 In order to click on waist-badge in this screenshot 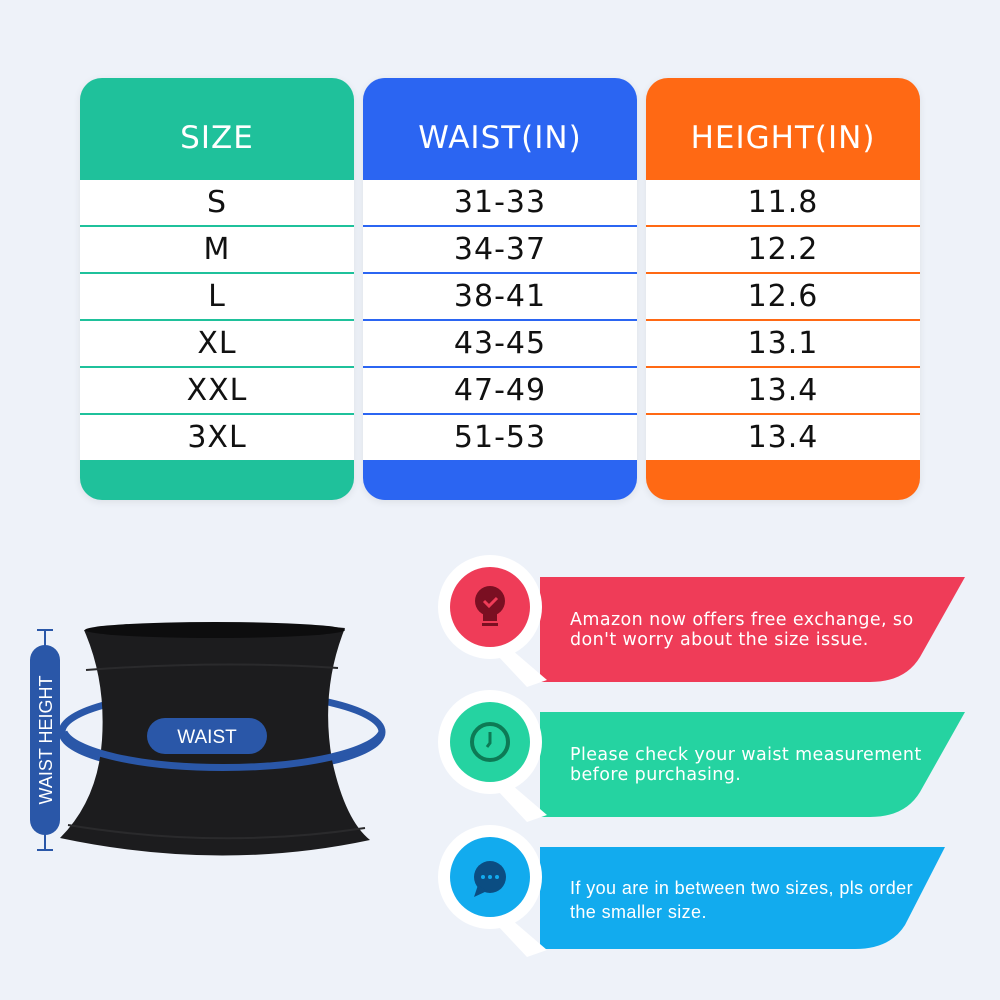, I will do `click(207, 736)`.